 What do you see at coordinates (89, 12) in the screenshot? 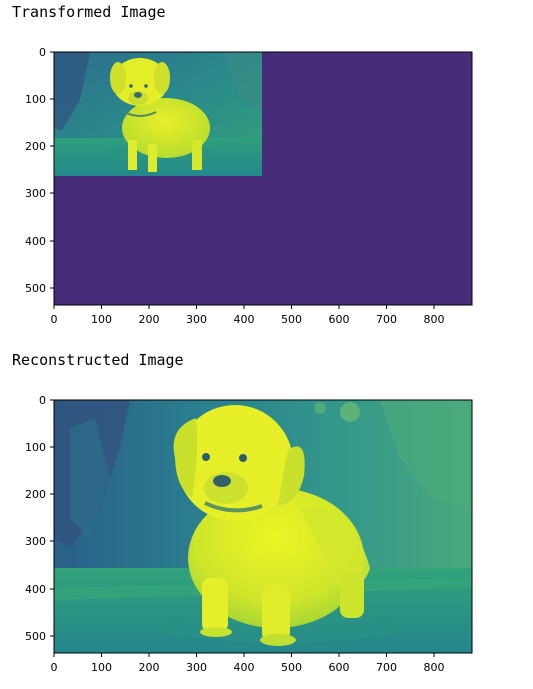
I see `output-title-transformed: Transformed Image` at bounding box center [89, 12].